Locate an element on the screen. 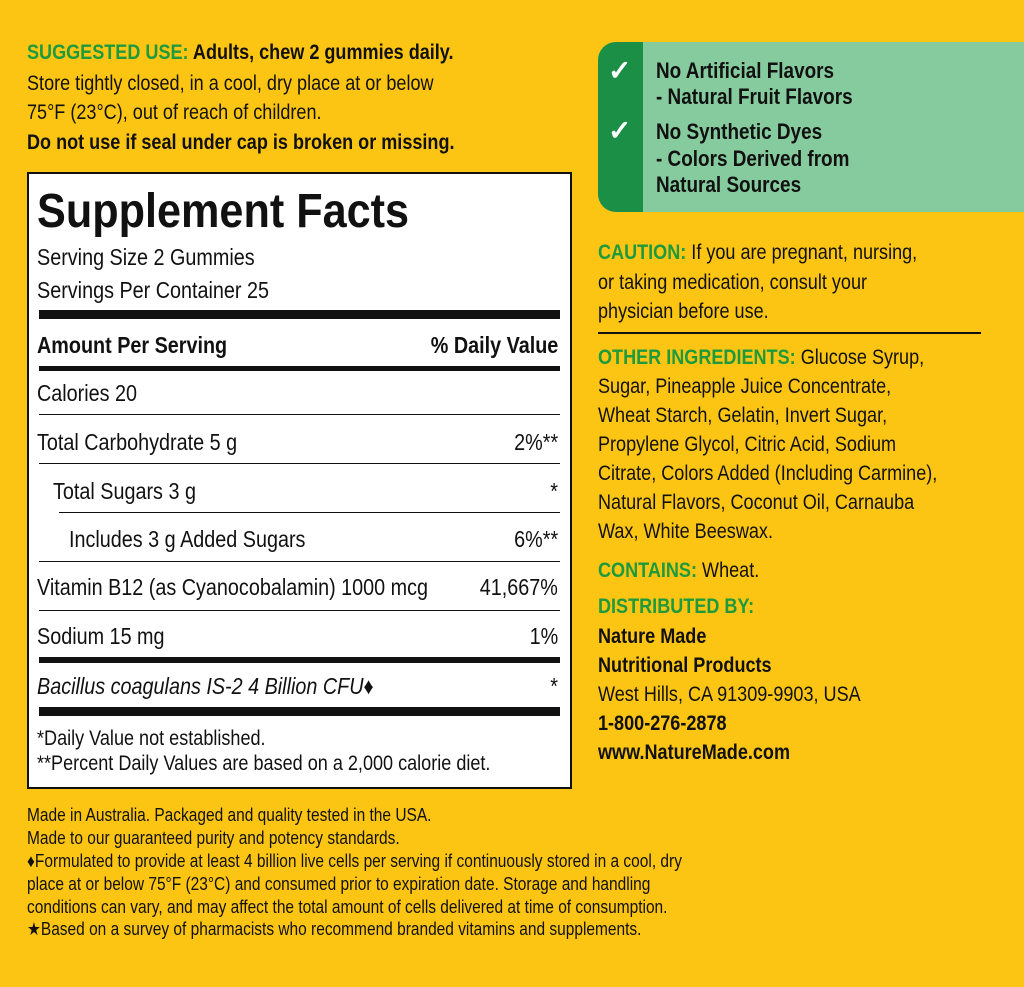 This screenshot has width=1024, height=987. facts-title: Supplement Facts is located at coordinates (223, 211).